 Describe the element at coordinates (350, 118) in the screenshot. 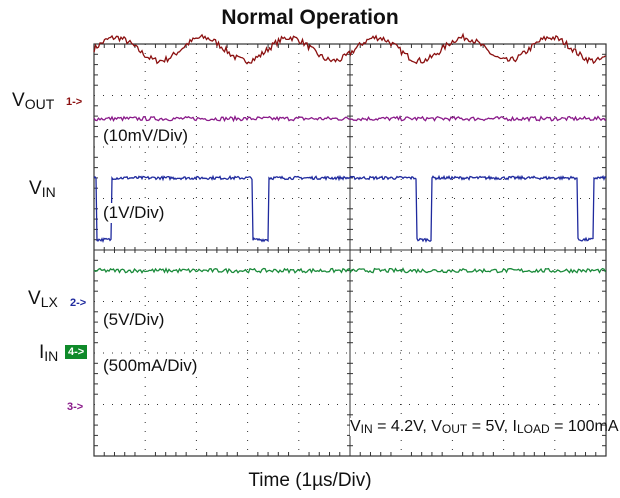

I see `trace-vin` at that location.